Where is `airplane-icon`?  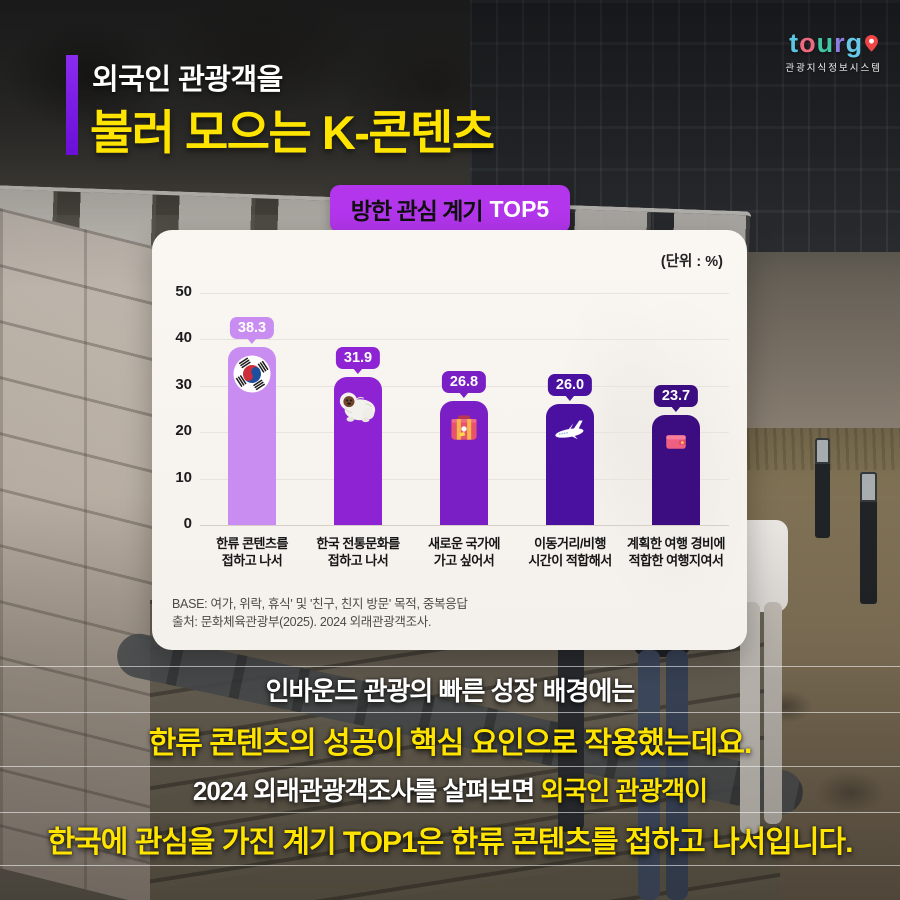
airplane-icon is located at coordinates (569, 430).